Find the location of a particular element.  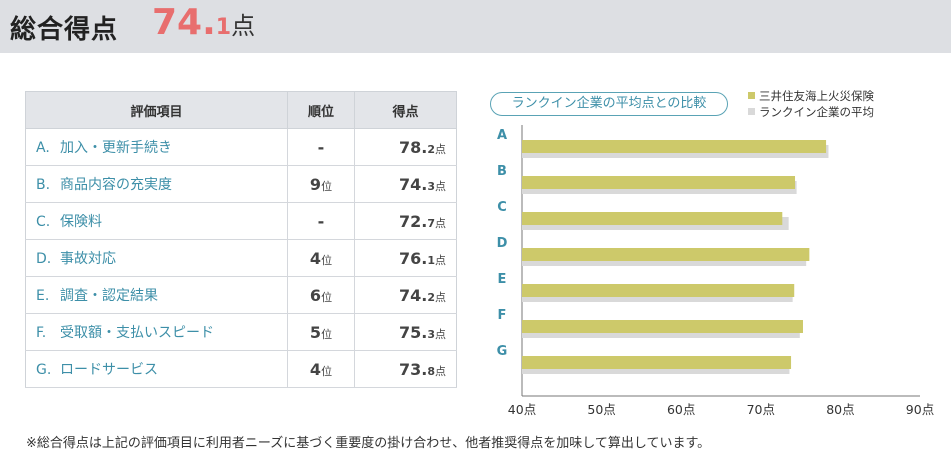

row-score: 76.1点 is located at coordinates (405, 258).